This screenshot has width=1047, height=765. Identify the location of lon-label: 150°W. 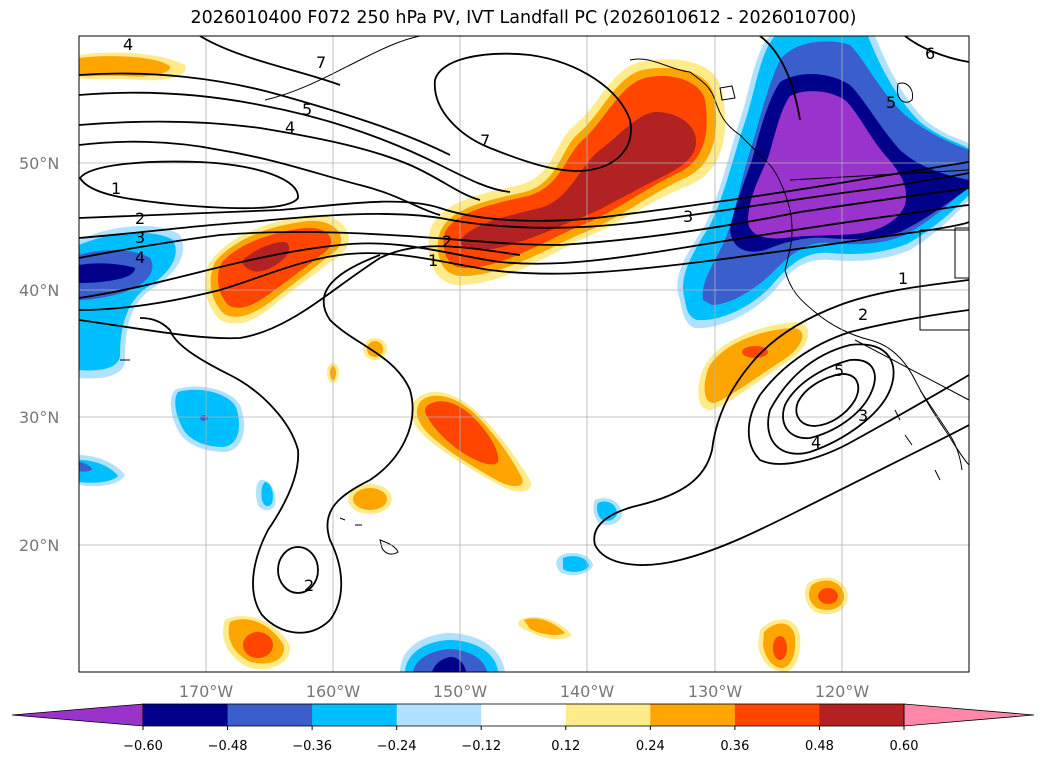
(460, 691).